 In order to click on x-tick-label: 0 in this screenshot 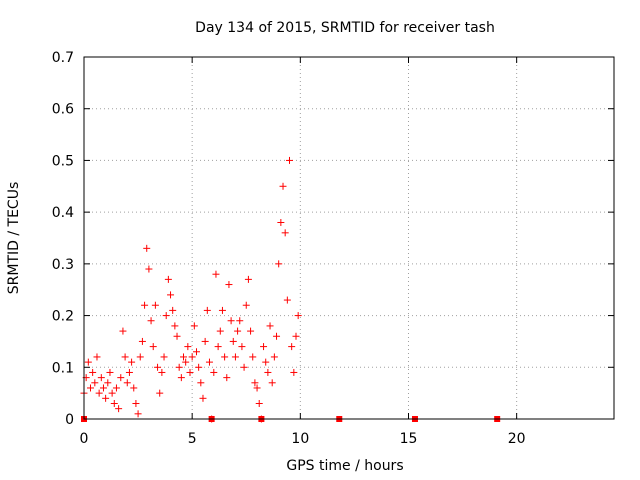, I will do `click(84, 439)`.